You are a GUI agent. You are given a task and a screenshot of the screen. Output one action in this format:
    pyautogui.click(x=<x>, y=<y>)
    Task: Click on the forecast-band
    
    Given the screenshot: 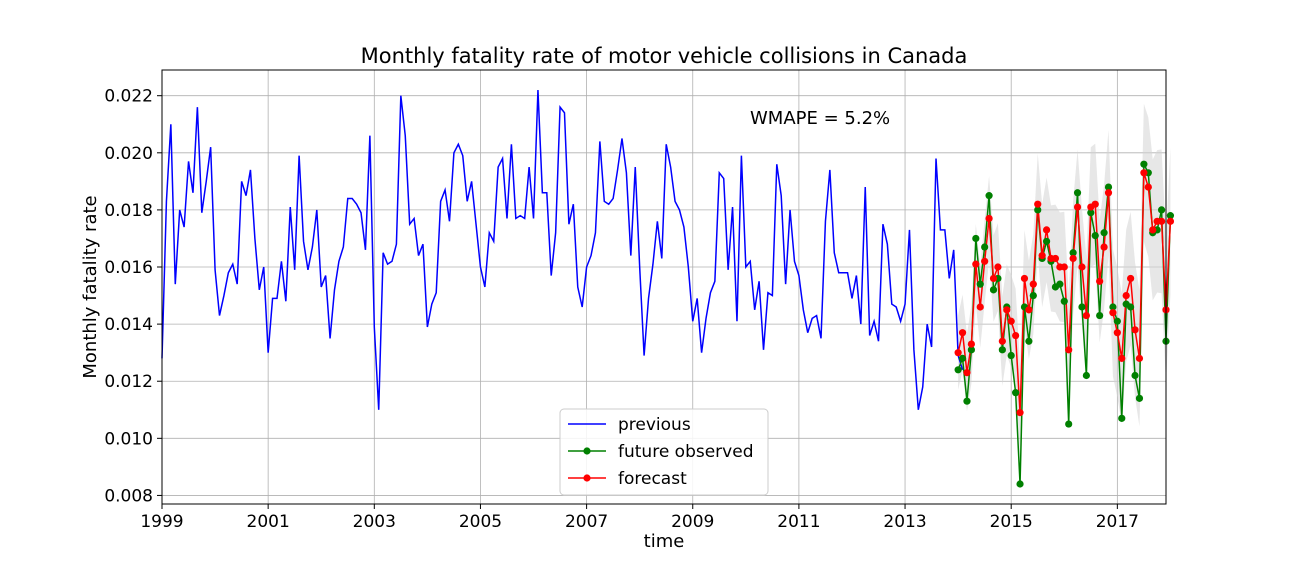 What is the action you would take?
    pyautogui.click(x=1064, y=282)
    